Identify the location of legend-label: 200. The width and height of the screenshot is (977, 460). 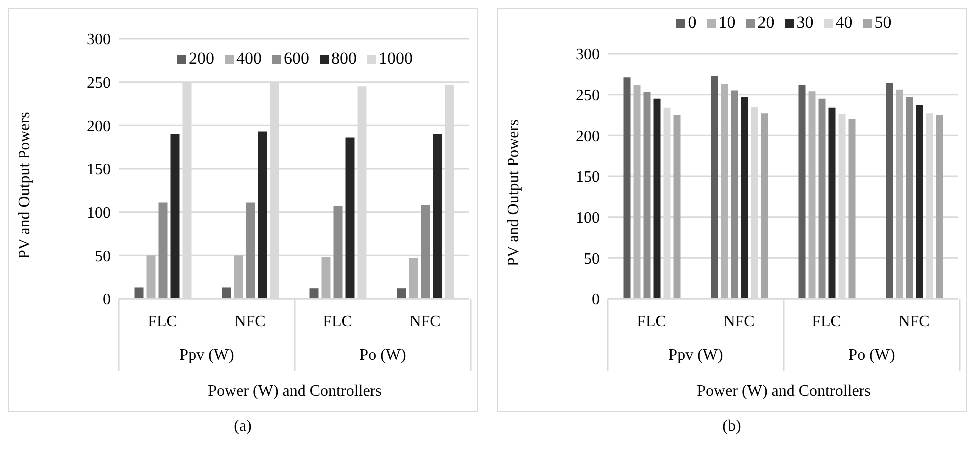
(201, 59).